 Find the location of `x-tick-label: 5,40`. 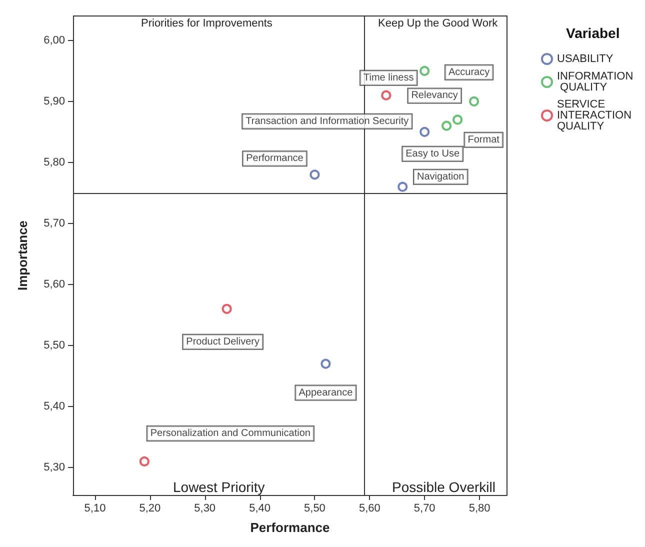

x-tick-label: 5,40 is located at coordinates (259, 508).